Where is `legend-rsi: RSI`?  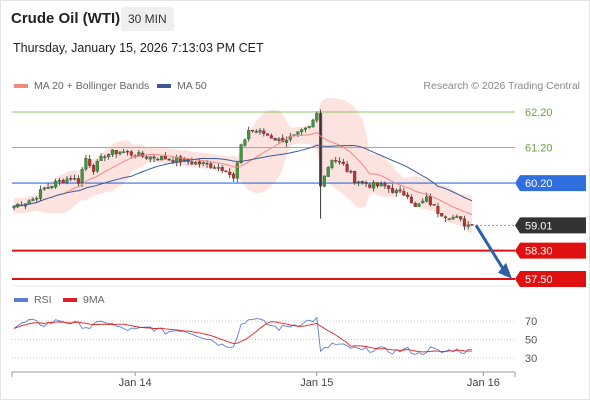 legend-rsi: RSI is located at coordinates (33, 300).